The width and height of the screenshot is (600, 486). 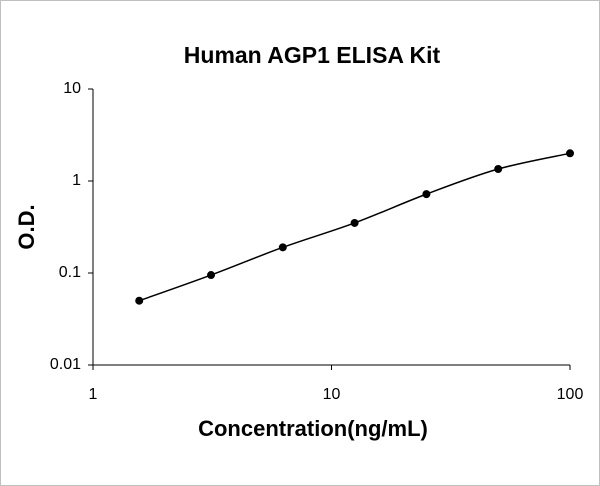 I want to click on x-axis-label: Concentration(ng/mL), so click(x=313, y=428).